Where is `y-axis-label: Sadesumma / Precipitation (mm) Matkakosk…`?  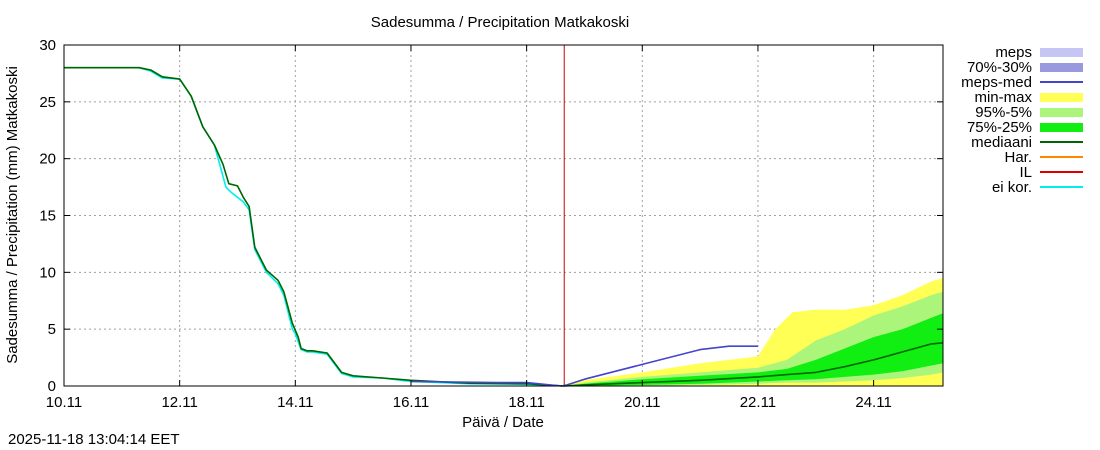
y-axis-label: Sadesumma / Precipitation (mm) Matkakosk… is located at coordinates (12, 215).